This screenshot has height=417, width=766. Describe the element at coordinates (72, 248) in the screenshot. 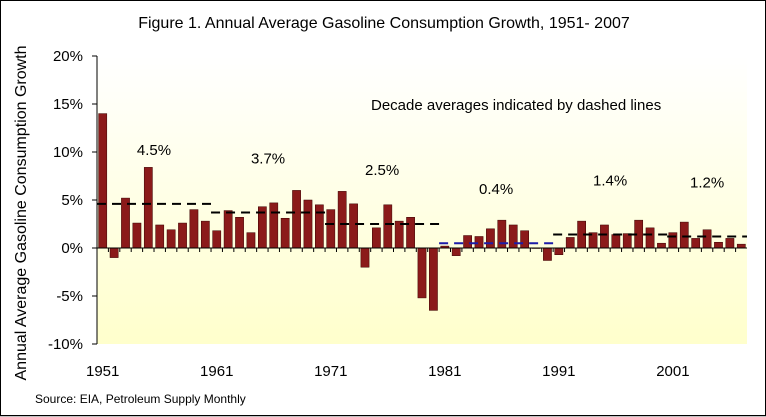

I see `y-tick-label: 0%` at that location.